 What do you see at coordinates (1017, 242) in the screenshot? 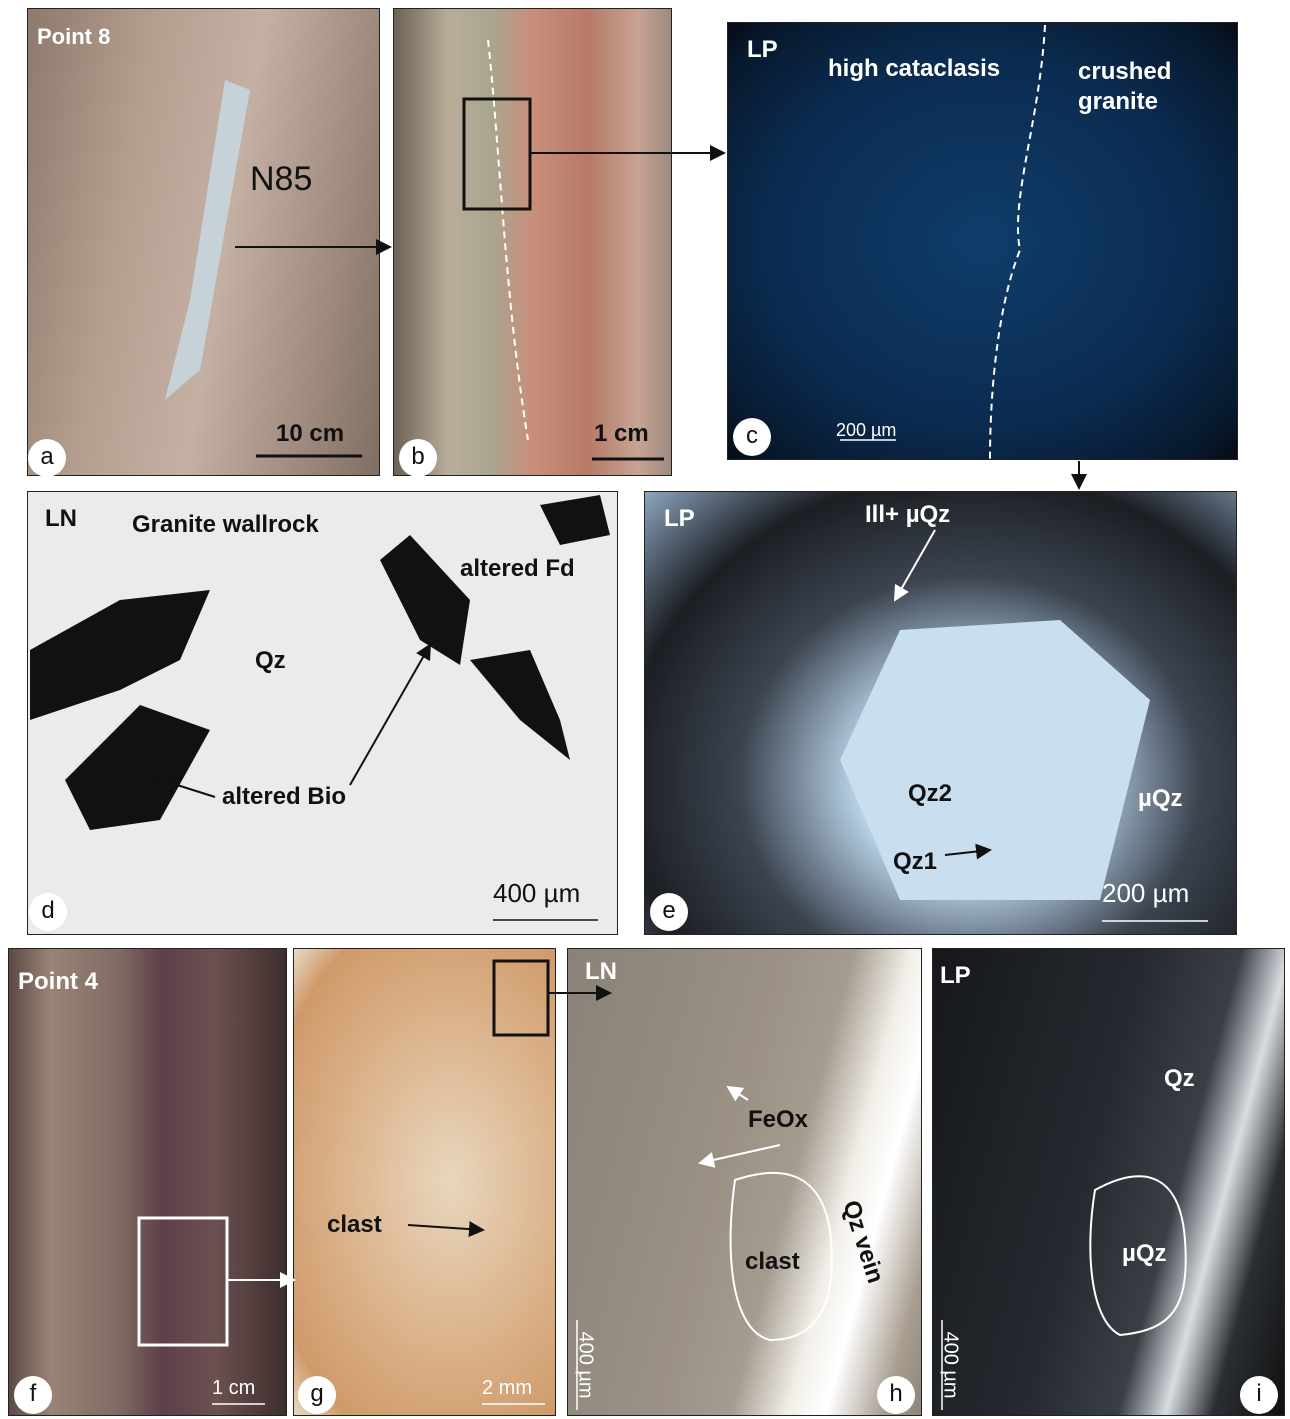
I see `boundary` at bounding box center [1017, 242].